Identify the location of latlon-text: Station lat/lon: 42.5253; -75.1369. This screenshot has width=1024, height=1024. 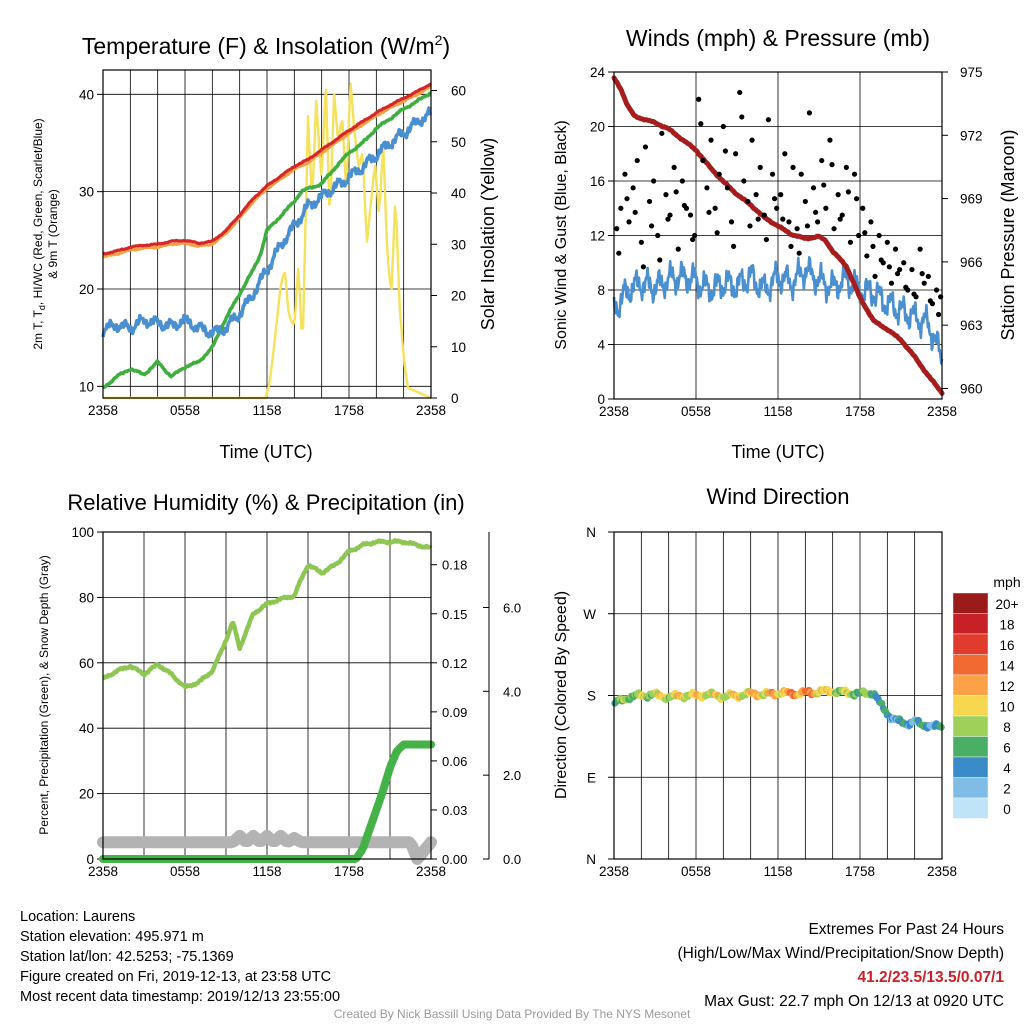
(127, 957).